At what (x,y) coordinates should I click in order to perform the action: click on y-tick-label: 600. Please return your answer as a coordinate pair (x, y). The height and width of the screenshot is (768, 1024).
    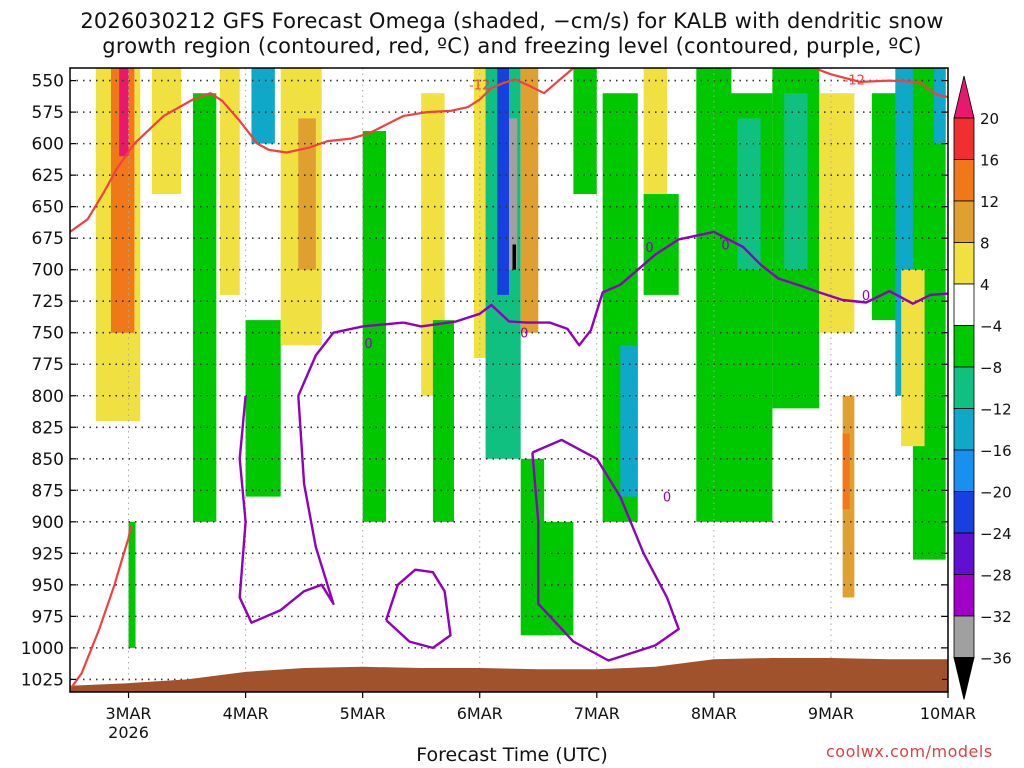
    Looking at the image, I should click on (48, 145).